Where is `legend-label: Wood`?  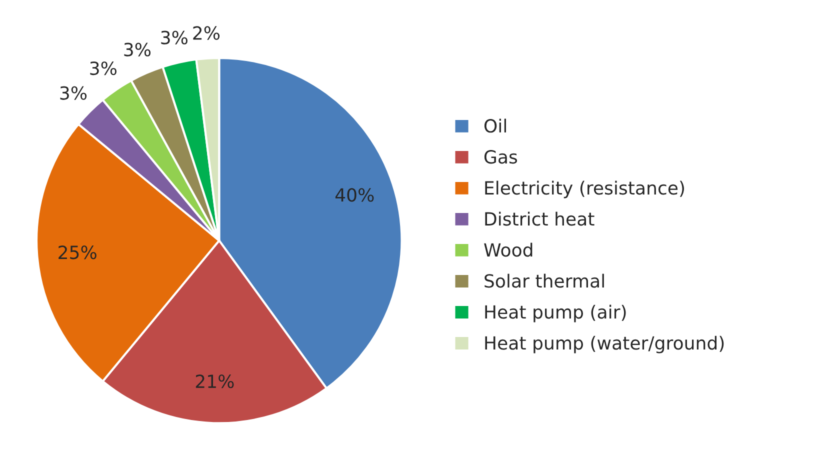 legend-label: Wood is located at coordinates (508, 249).